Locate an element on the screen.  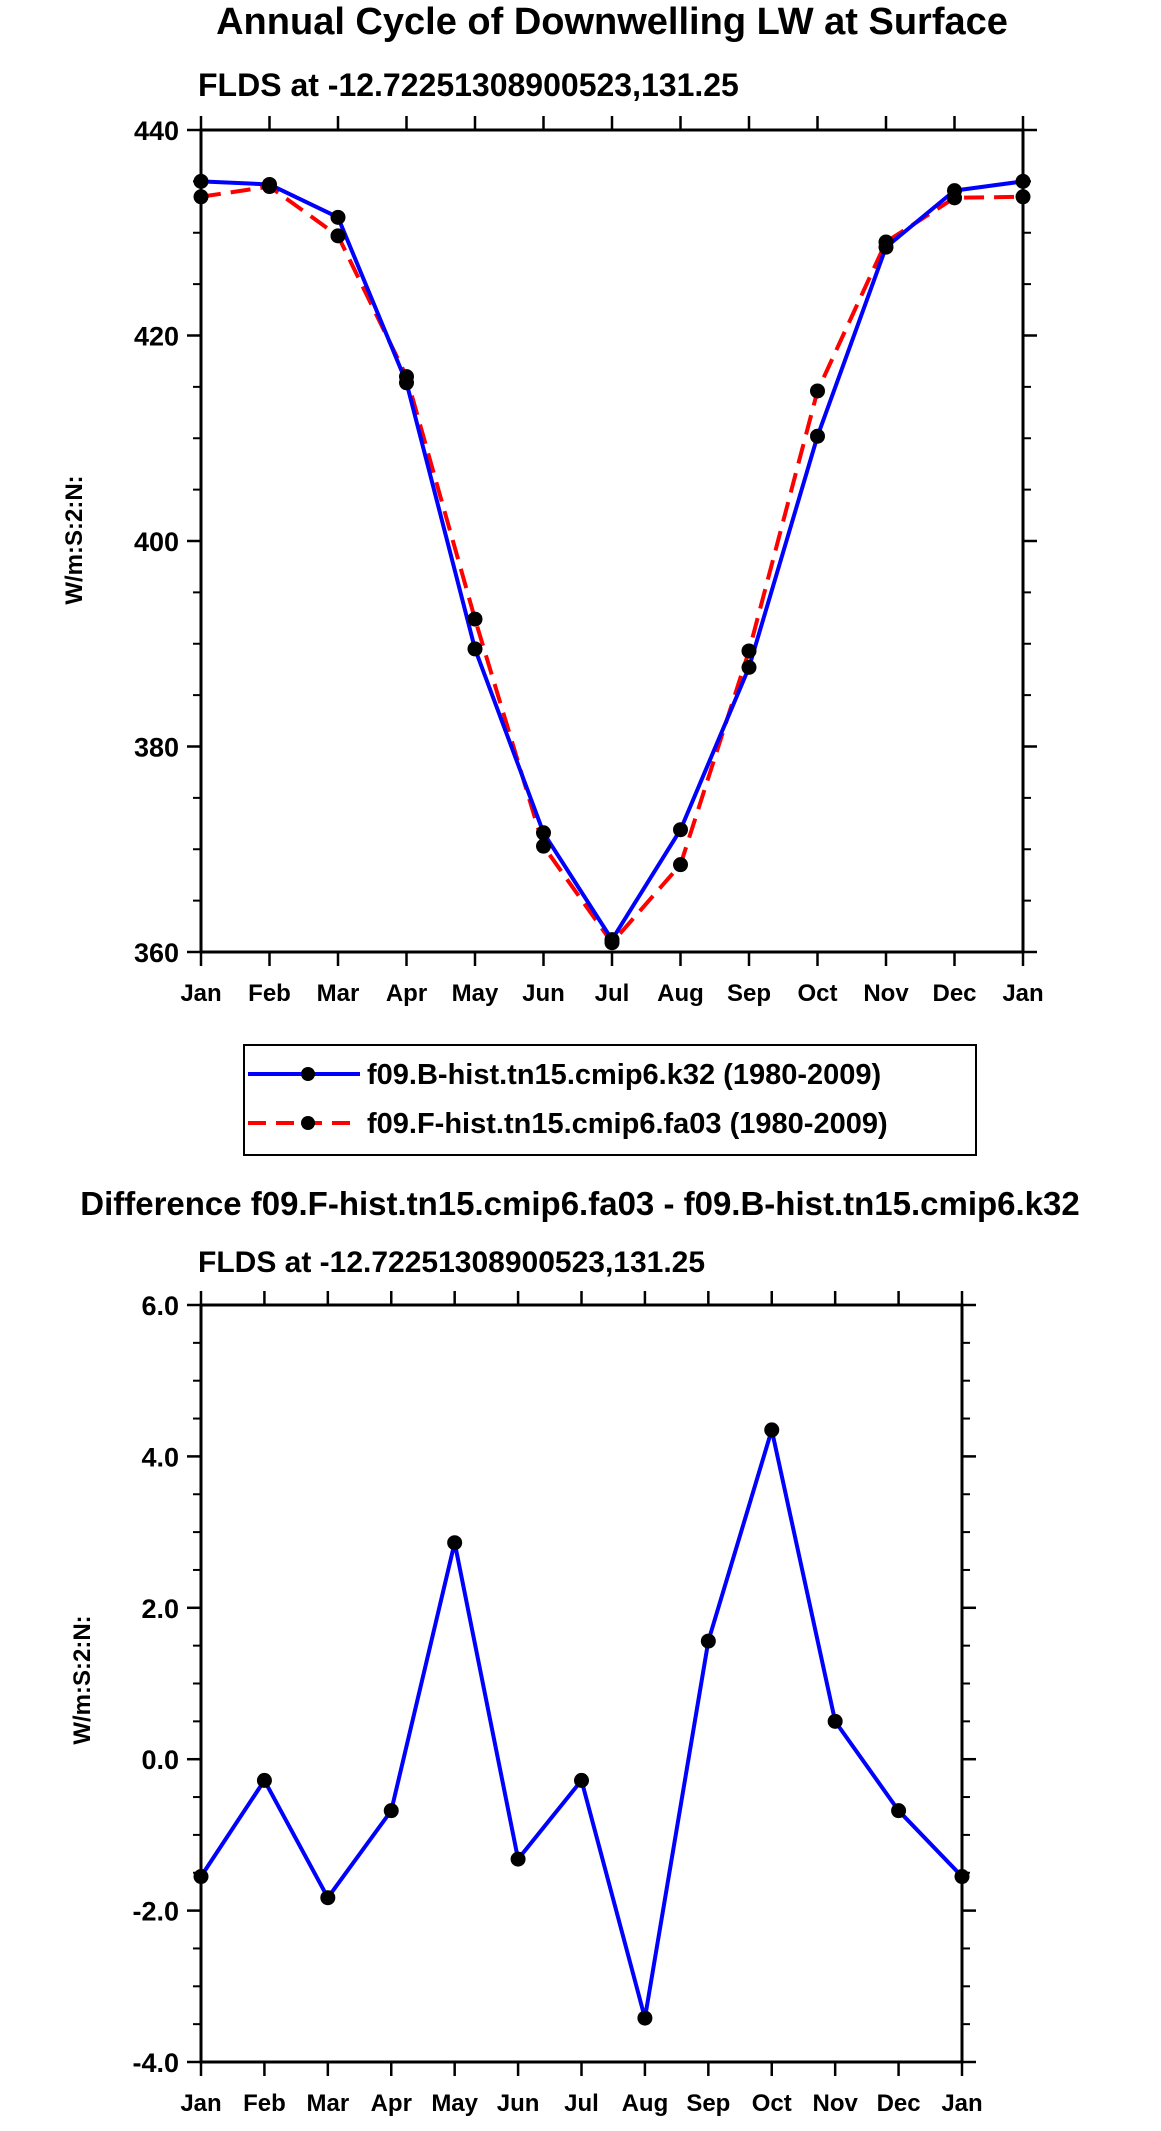
top-xtick-label: Aug is located at coordinates (680, 993).